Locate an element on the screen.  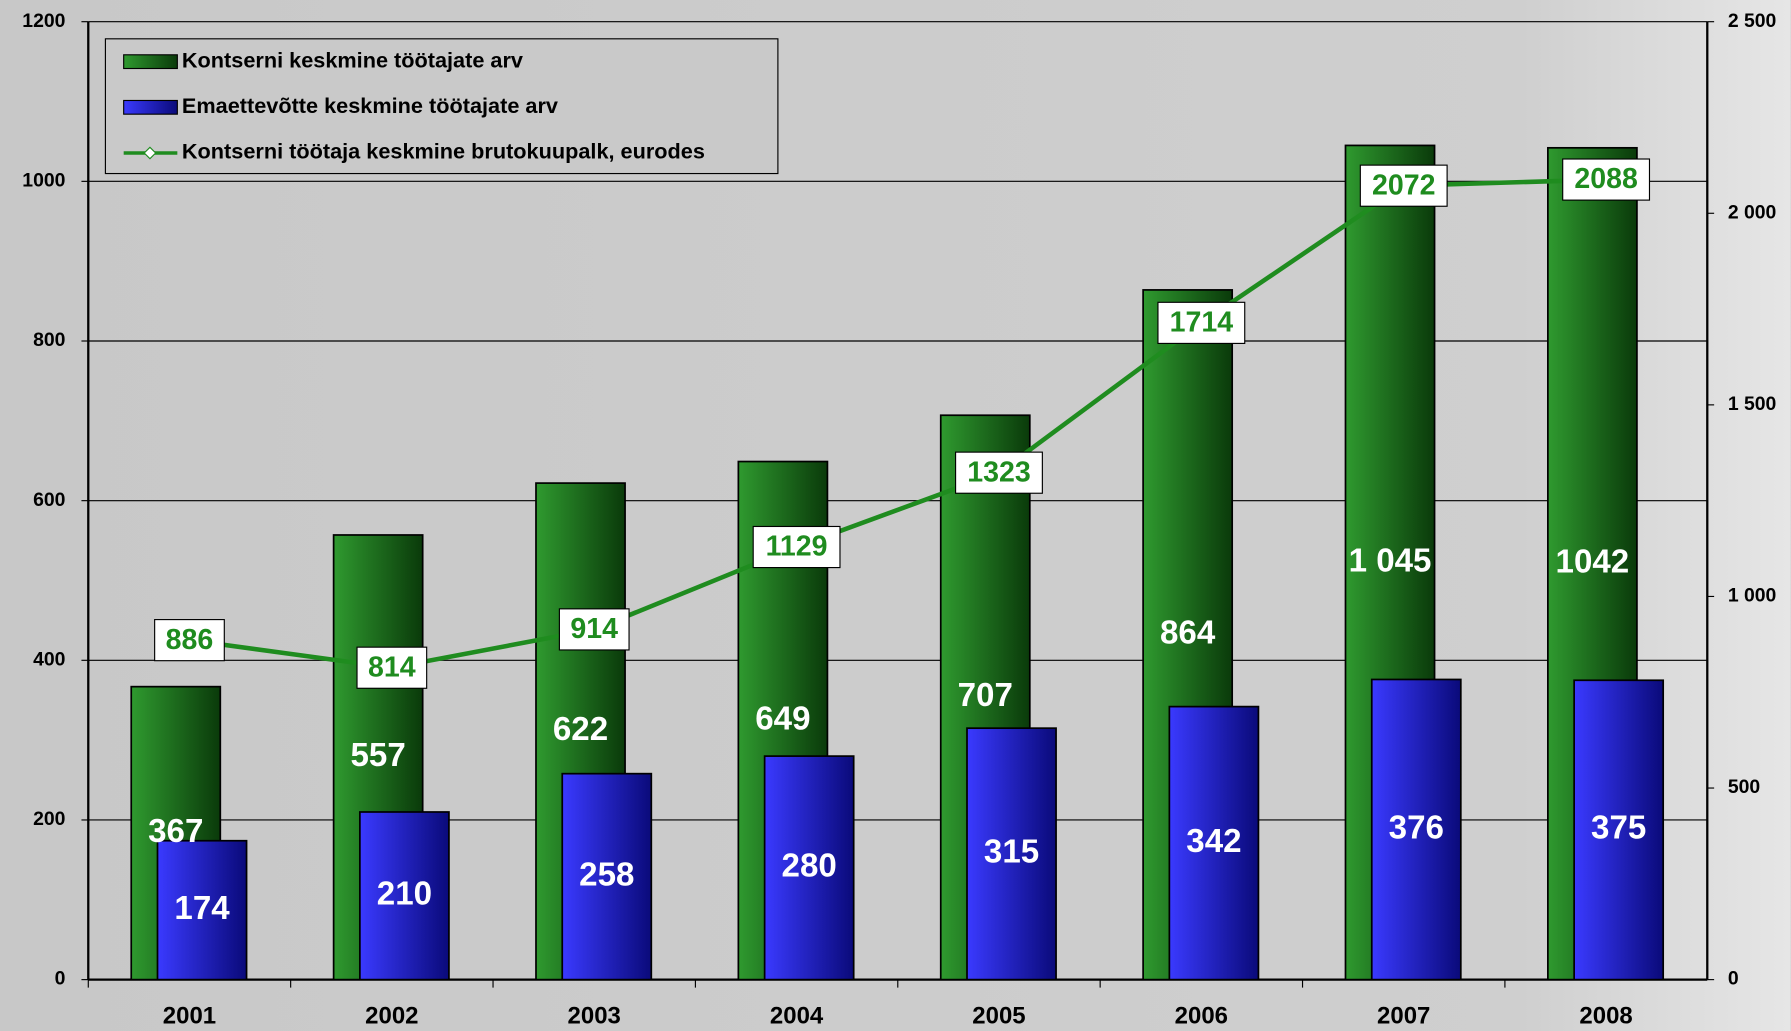
legend-marker is located at coordinates (150, 153).